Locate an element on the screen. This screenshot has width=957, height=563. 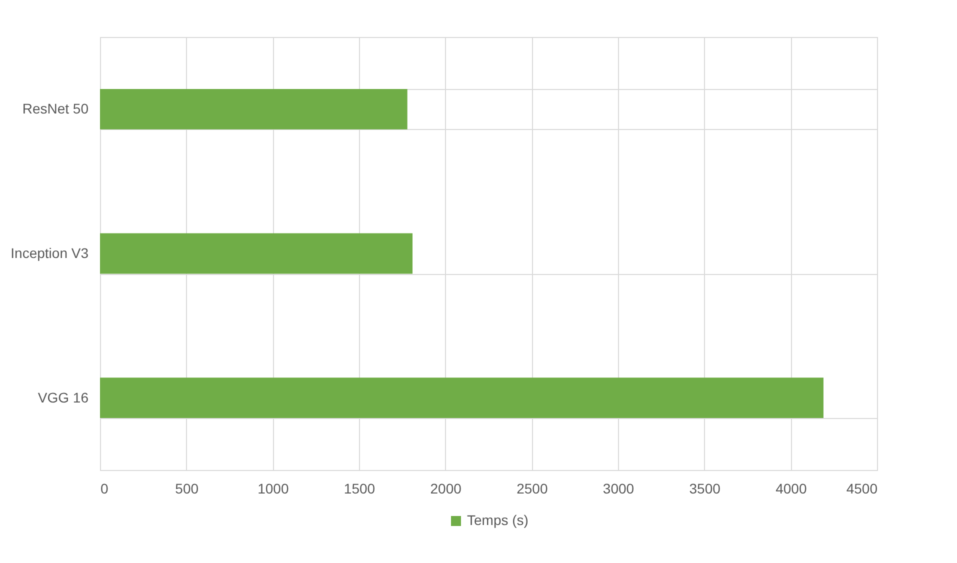
x-tick-label: 4000 is located at coordinates (791, 488).